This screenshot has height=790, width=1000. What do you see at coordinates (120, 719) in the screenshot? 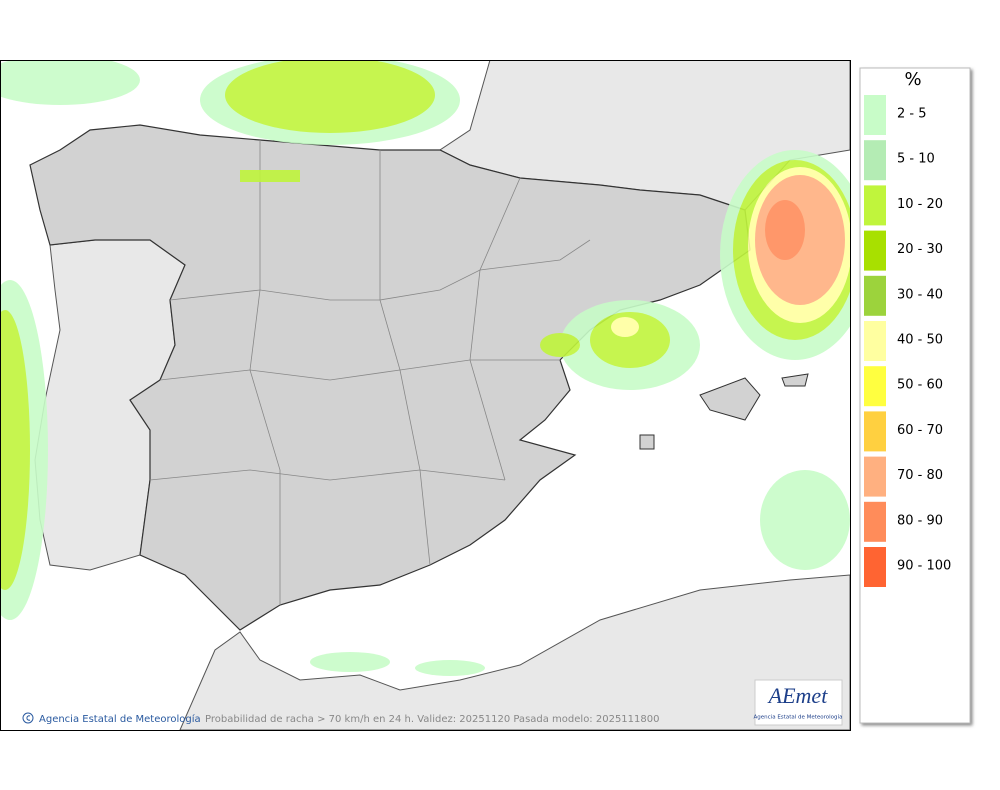
I see `credit: Agencia Estatal de Meteorología` at bounding box center [120, 719].